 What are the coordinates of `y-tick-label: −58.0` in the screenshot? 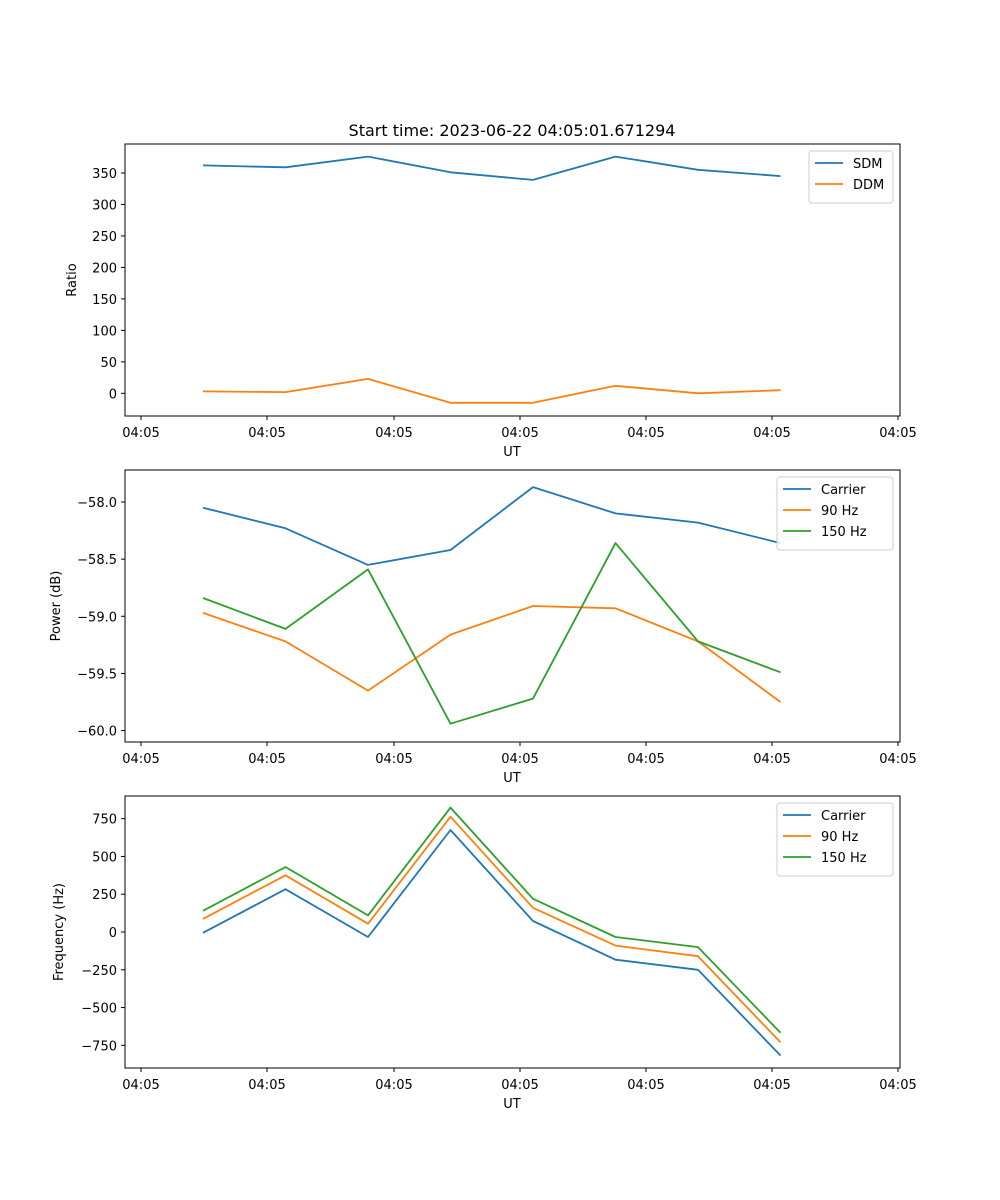 It's located at (97, 503).